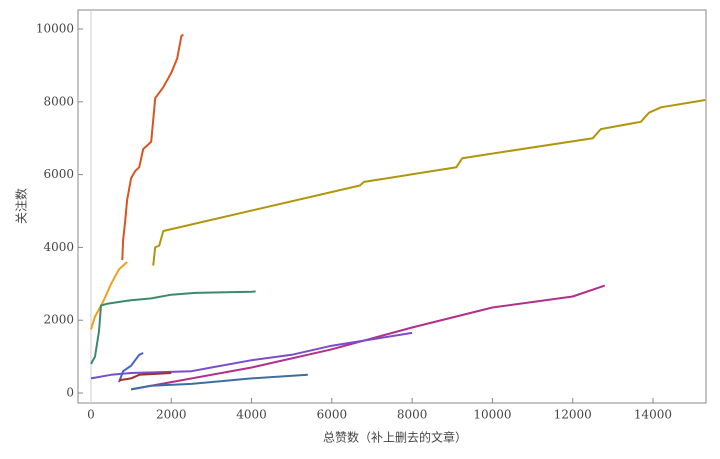 Image resolution: width=720 pixels, height=459 pixels. What do you see at coordinates (70, 392) in the screenshot?
I see `y-tick-label: 0` at bounding box center [70, 392].